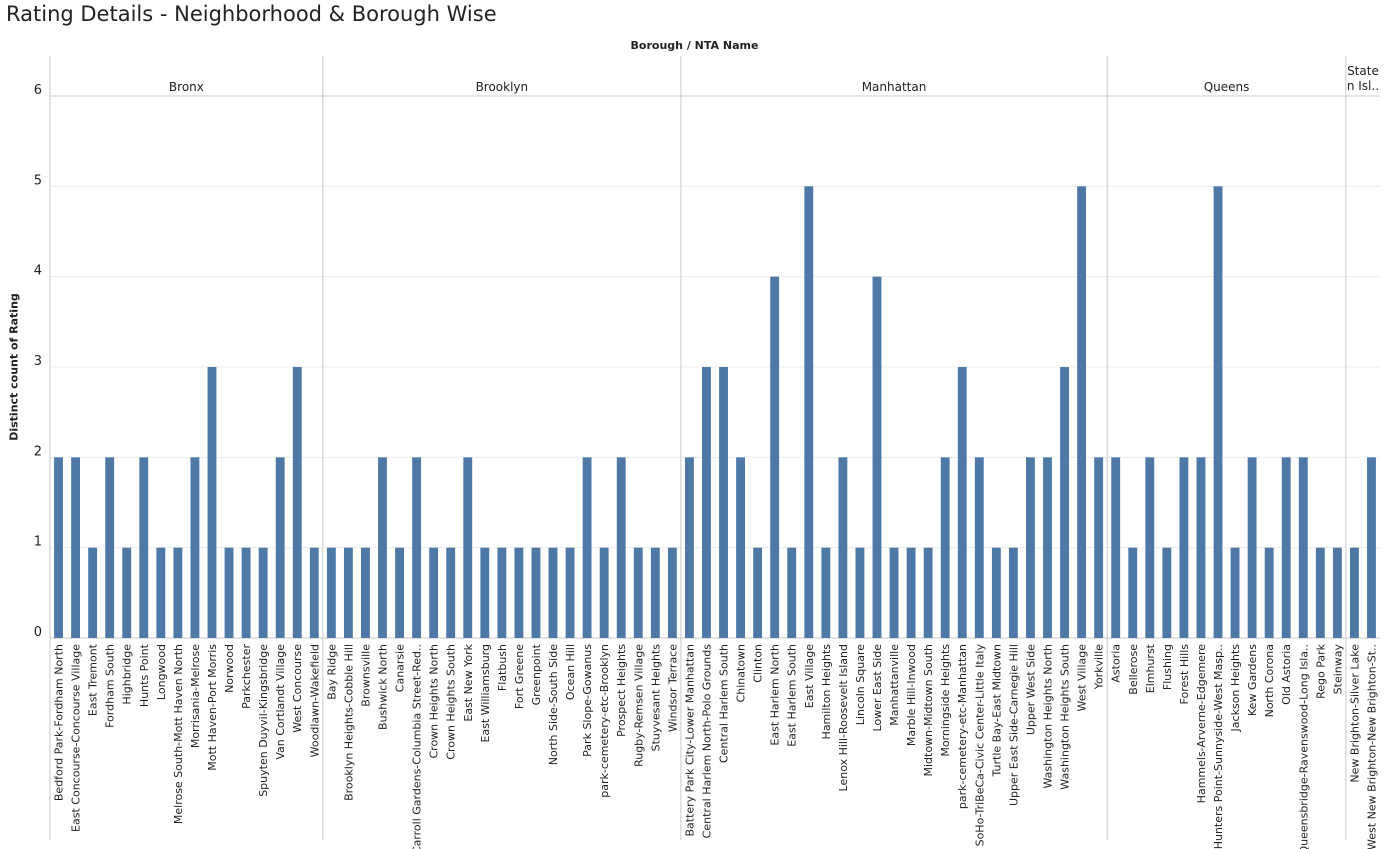 The height and width of the screenshot is (849, 1389). Describe the element at coordinates (689, 740) in the screenshot. I see `x-tick-label: Battery Park City-Lower Manhattan` at that location.